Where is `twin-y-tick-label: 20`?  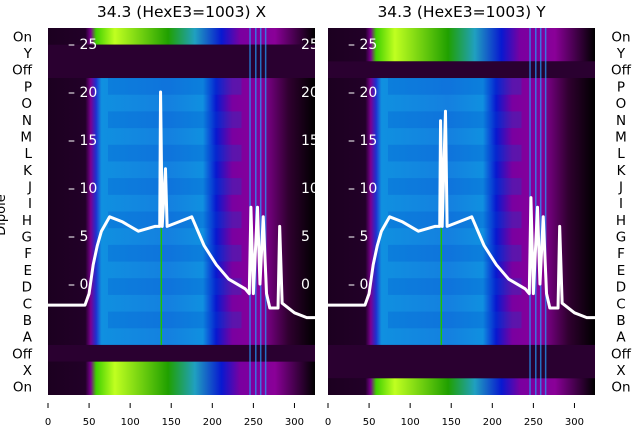
twin-y-tick-label: 20 is located at coordinates (310, 93).